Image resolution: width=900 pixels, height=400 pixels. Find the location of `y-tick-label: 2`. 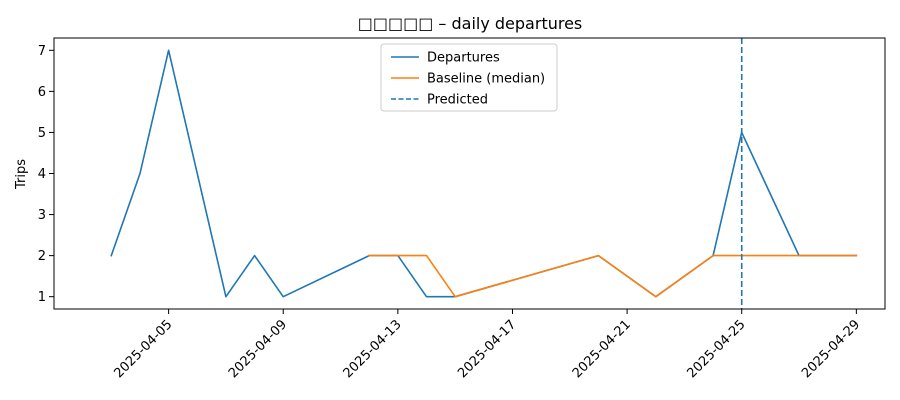

y-tick-label: 2 is located at coordinates (42, 256).